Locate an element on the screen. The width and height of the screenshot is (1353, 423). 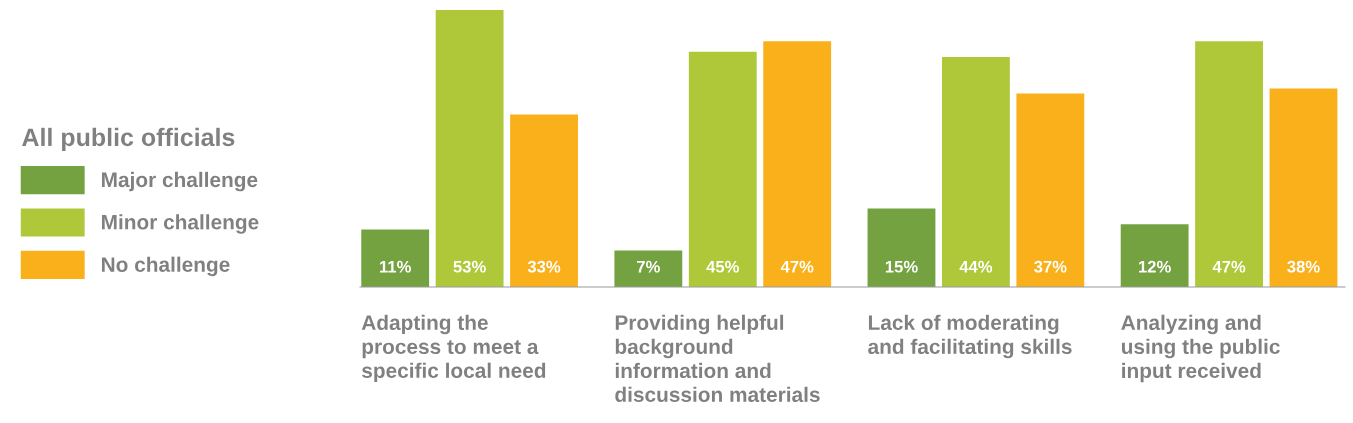
data-label: 53% is located at coordinates (469, 266).